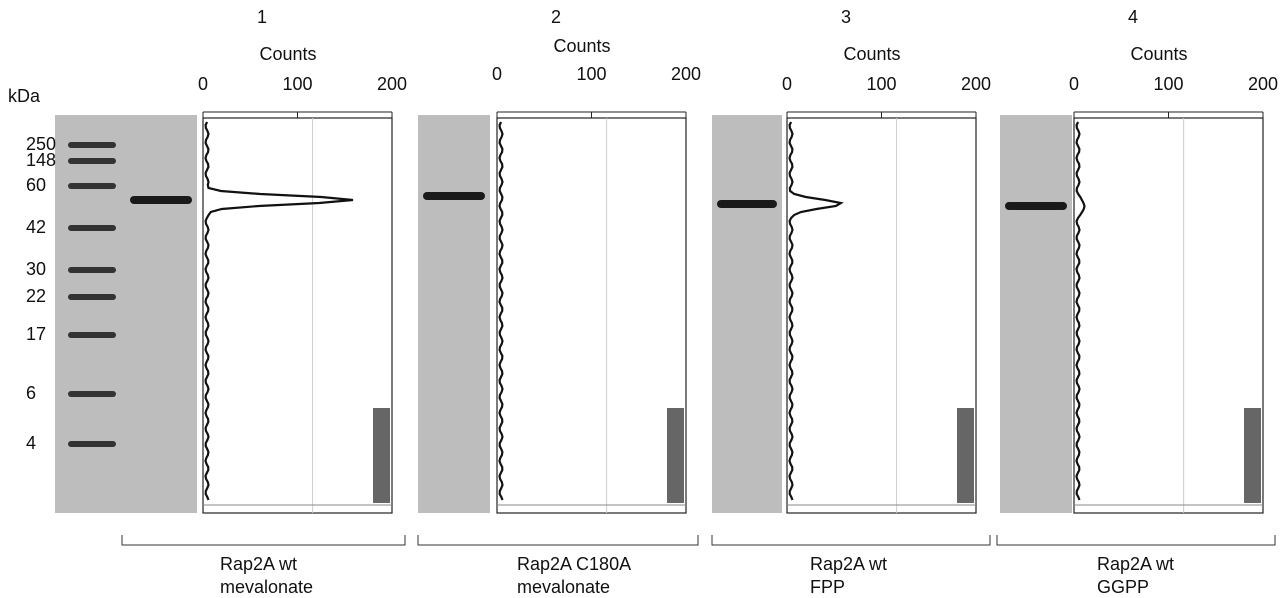  I want to click on caption: GGPP, so click(1123, 587).